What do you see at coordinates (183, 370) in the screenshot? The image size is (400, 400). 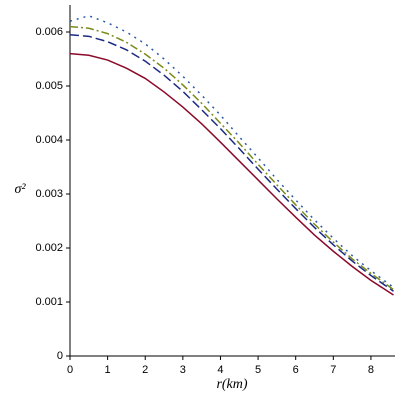 I see `x-tick-label: 3` at bounding box center [183, 370].